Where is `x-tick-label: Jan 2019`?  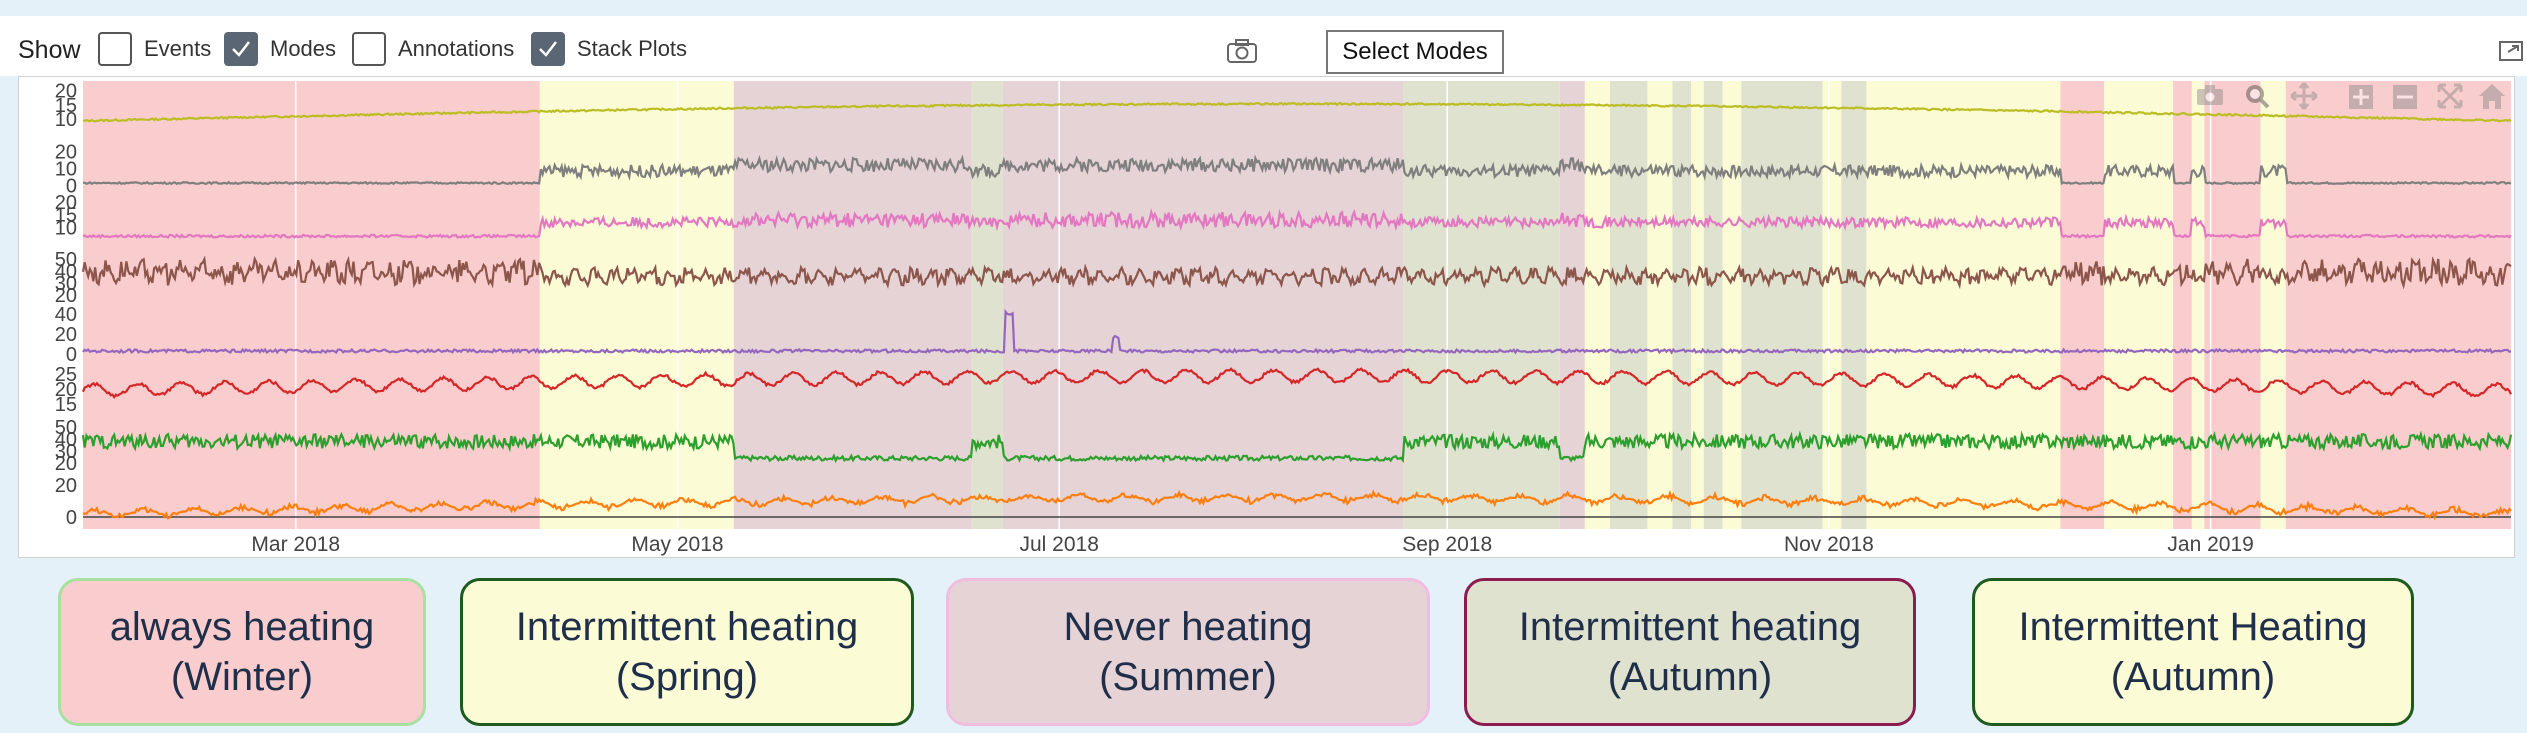
x-tick-label: Jan 2019 is located at coordinates (2210, 544).